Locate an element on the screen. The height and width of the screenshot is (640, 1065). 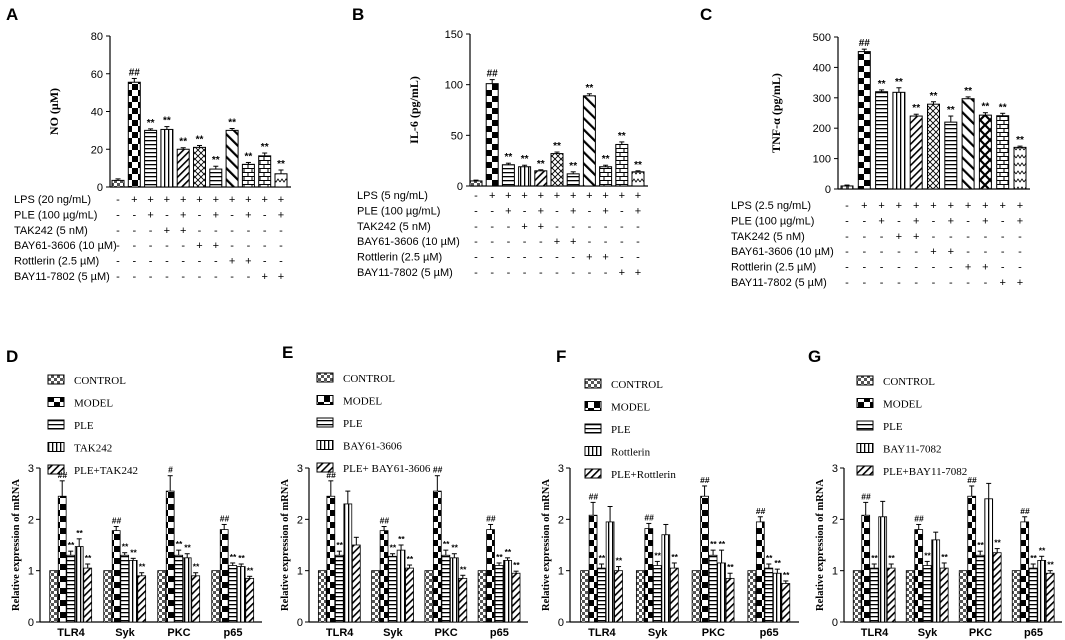
legend-label: MODEL is located at coordinates (902, 405).